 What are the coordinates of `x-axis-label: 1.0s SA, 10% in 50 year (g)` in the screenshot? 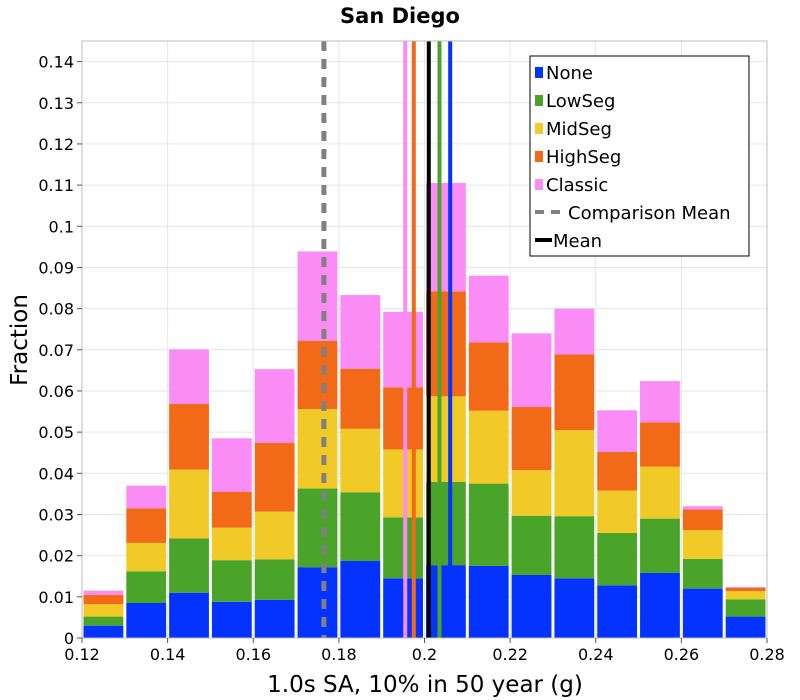 It's located at (425, 685).